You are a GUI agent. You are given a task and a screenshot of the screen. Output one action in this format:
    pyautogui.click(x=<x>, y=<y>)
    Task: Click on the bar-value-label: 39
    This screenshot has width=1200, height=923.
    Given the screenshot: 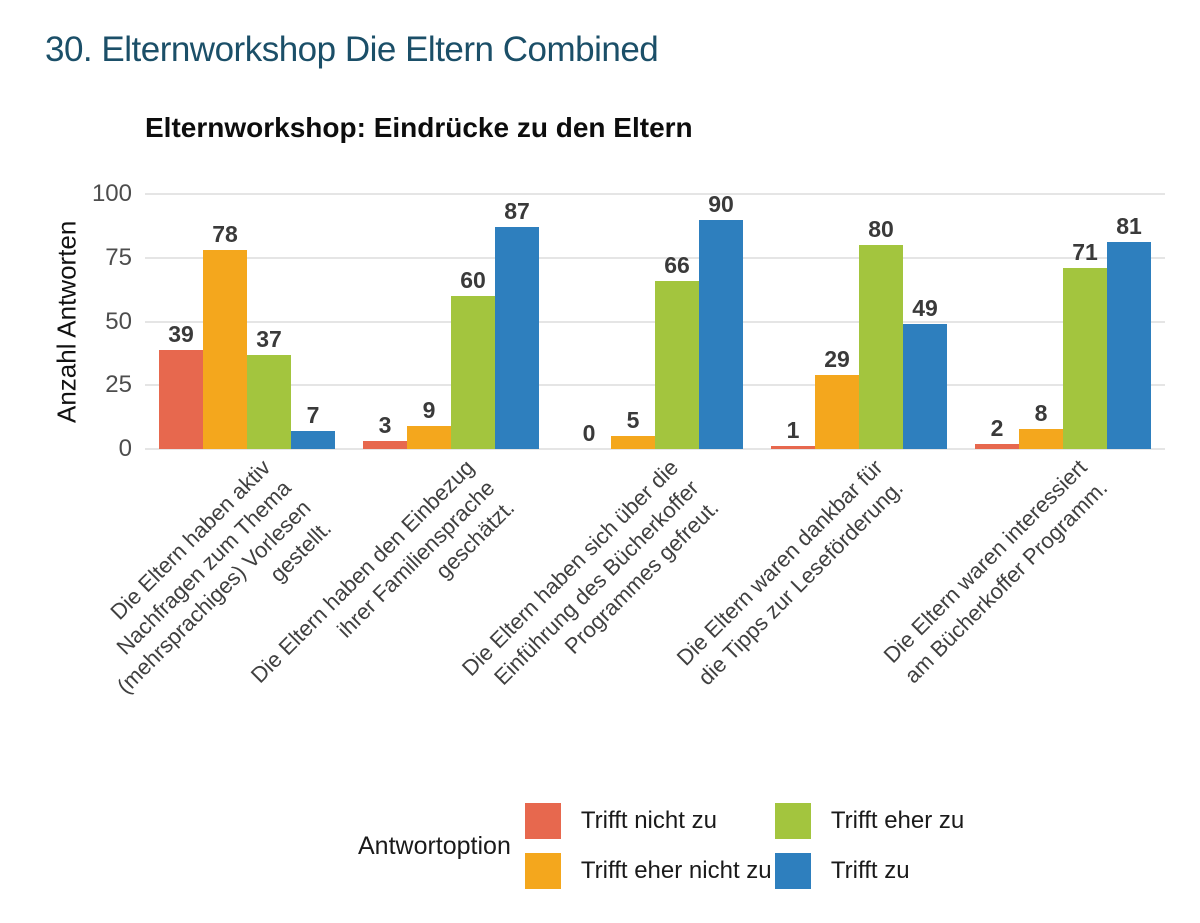 What is the action you would take?
    pyautogui.click(x=181, y=333)
    